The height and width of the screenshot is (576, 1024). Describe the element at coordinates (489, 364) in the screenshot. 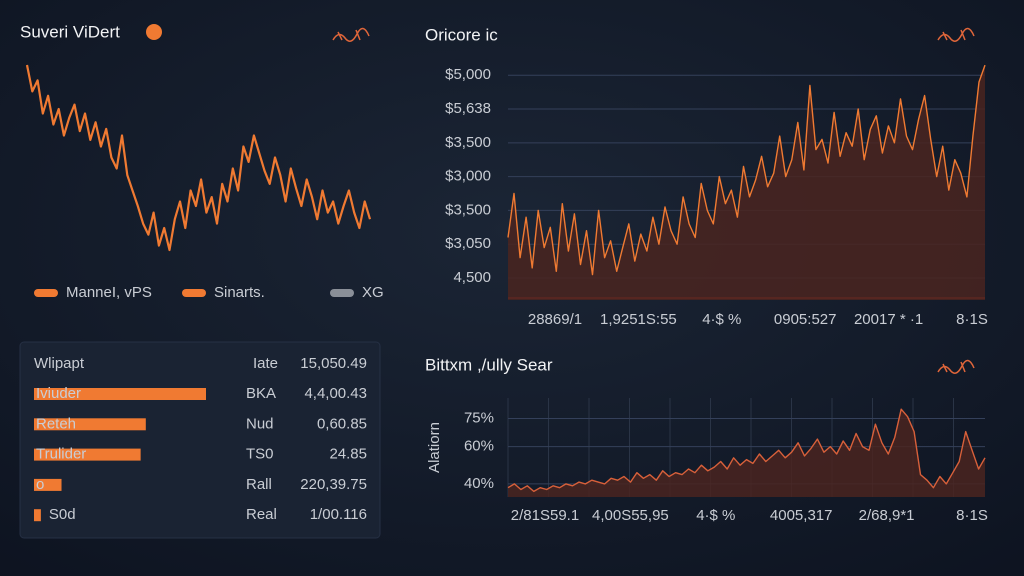

I see `chart-title: Bittxm ,/ully Sear` at that location.